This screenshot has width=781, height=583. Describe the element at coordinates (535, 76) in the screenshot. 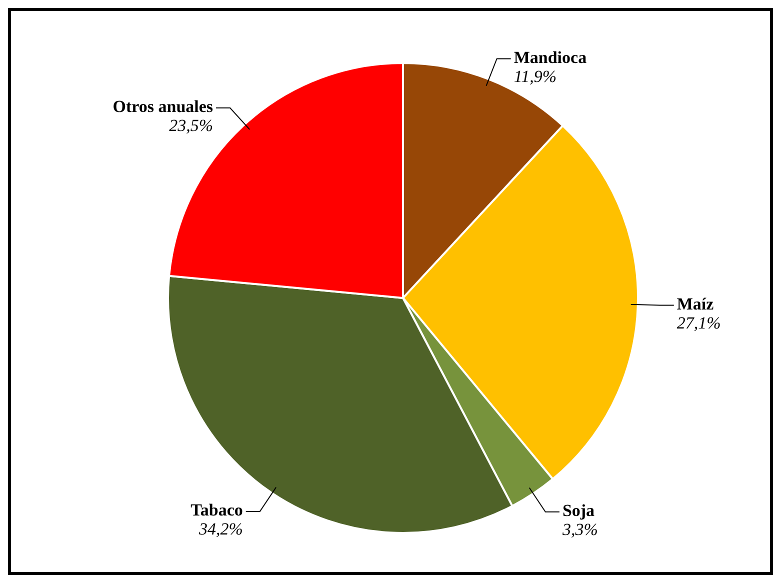

I see `data-label: 11,9%` at that location.